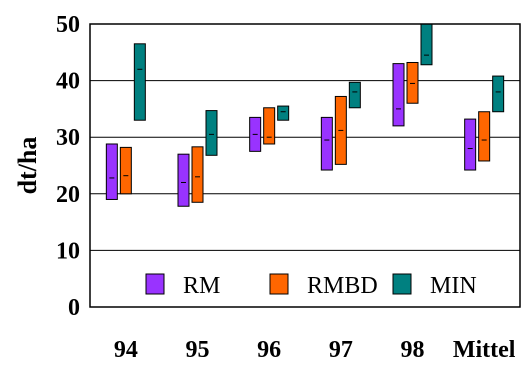  I want to click on legend-label-RM: RM, so click(201, 286).